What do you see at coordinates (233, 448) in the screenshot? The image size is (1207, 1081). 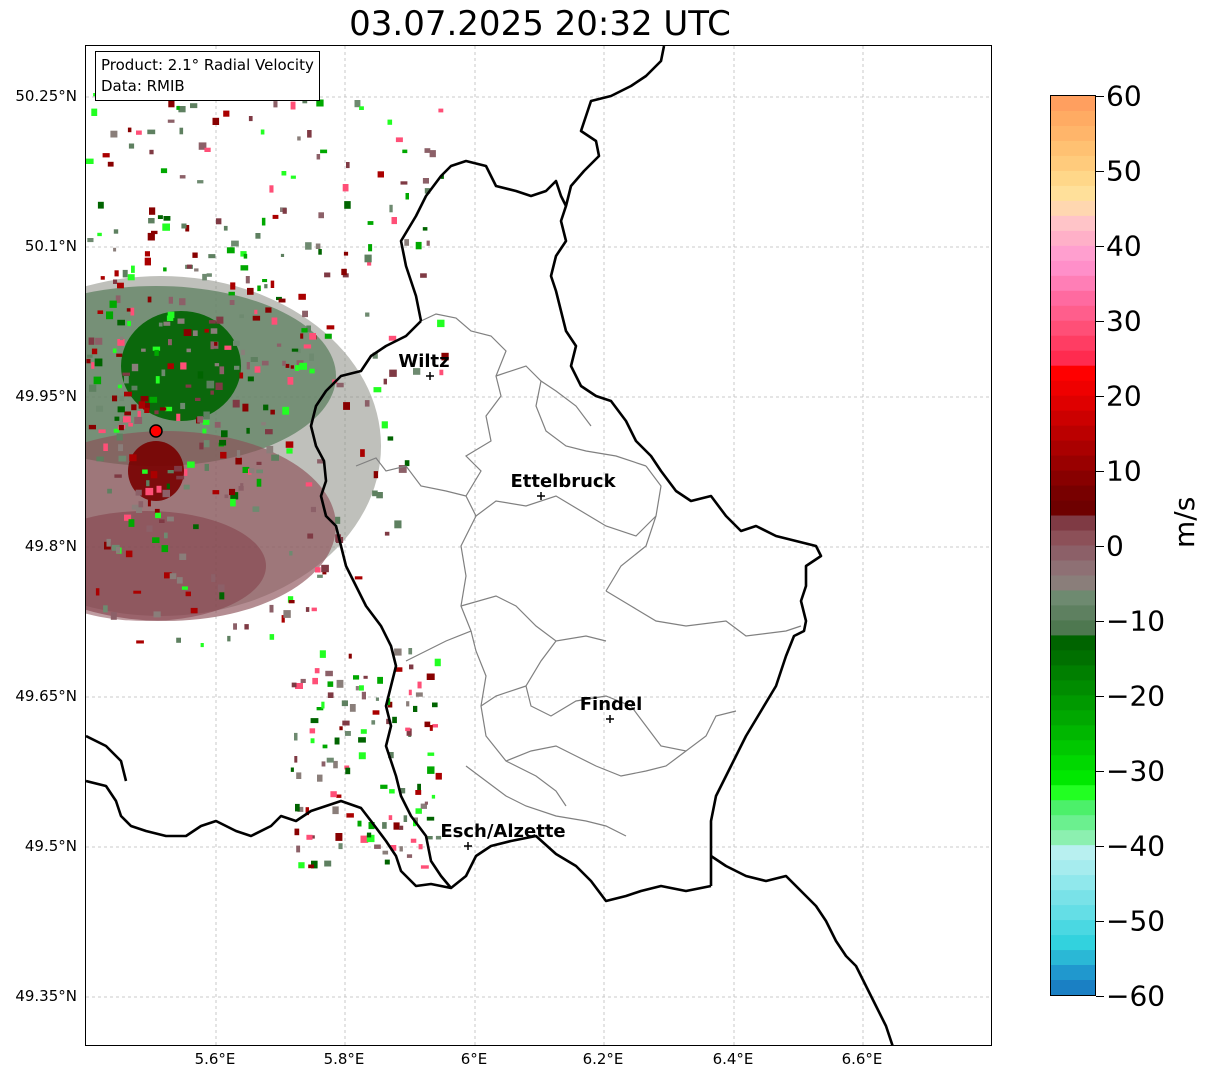 I see `velocity-field` at bounding box center [233, 448].